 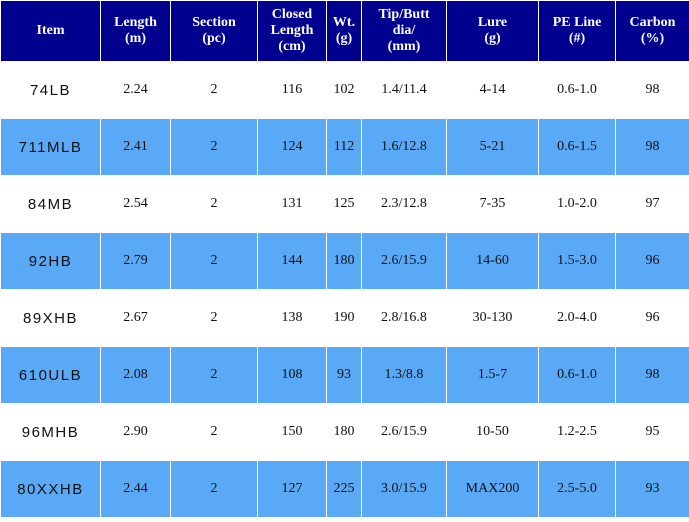 What do you see at coordinates (292, 489) in the screenshot?
I see `data-cell: 127` at bounding box center [292, 489].